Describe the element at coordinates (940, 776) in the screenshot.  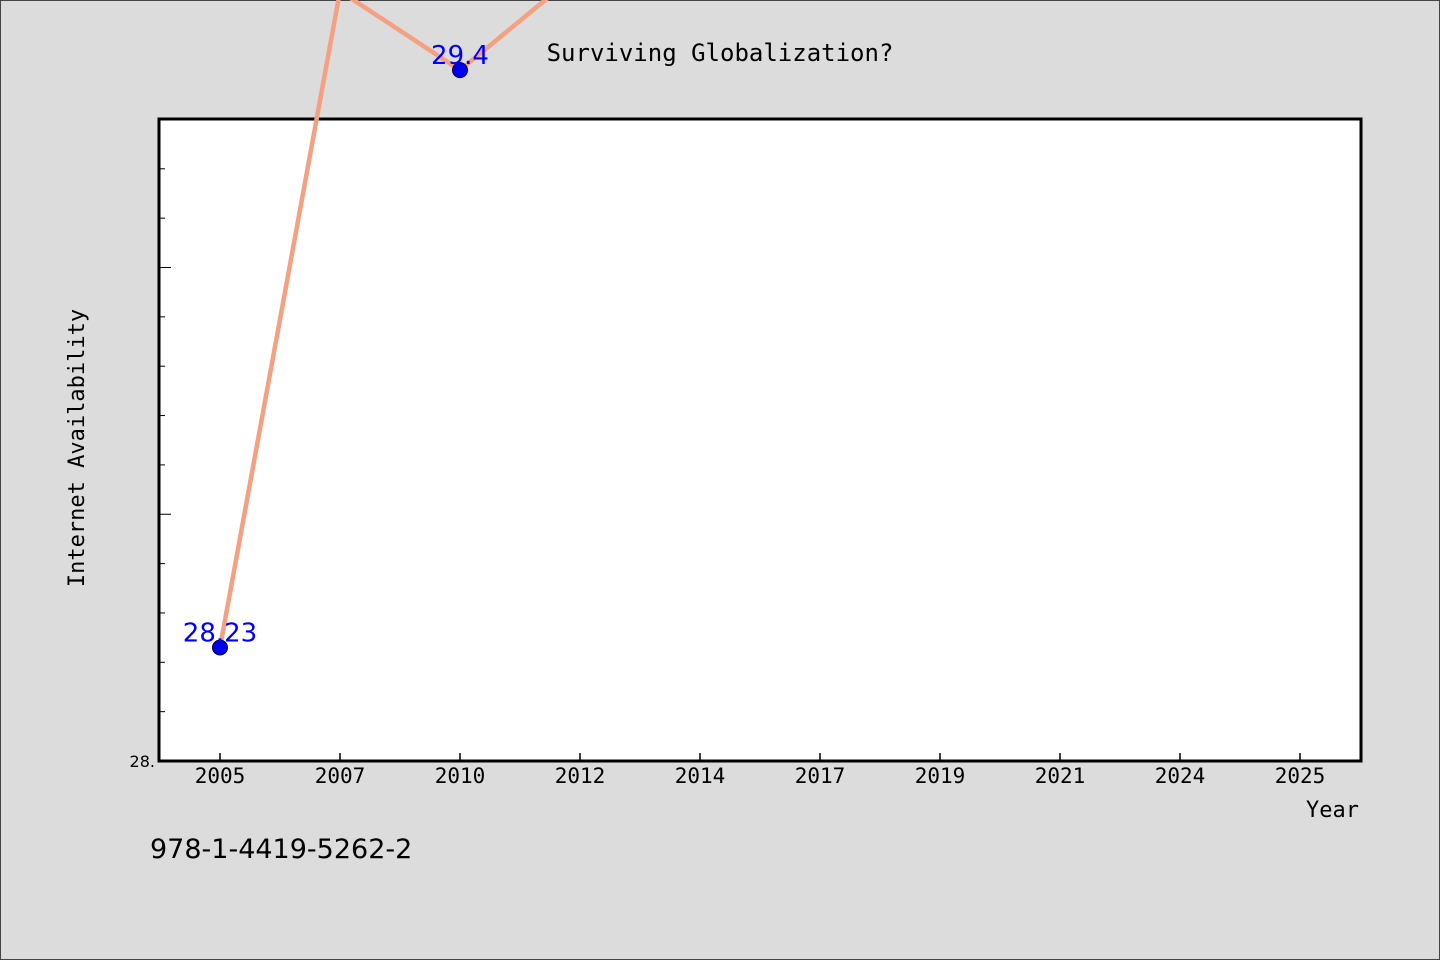
I see `x-tick-label: 2019` at that location.